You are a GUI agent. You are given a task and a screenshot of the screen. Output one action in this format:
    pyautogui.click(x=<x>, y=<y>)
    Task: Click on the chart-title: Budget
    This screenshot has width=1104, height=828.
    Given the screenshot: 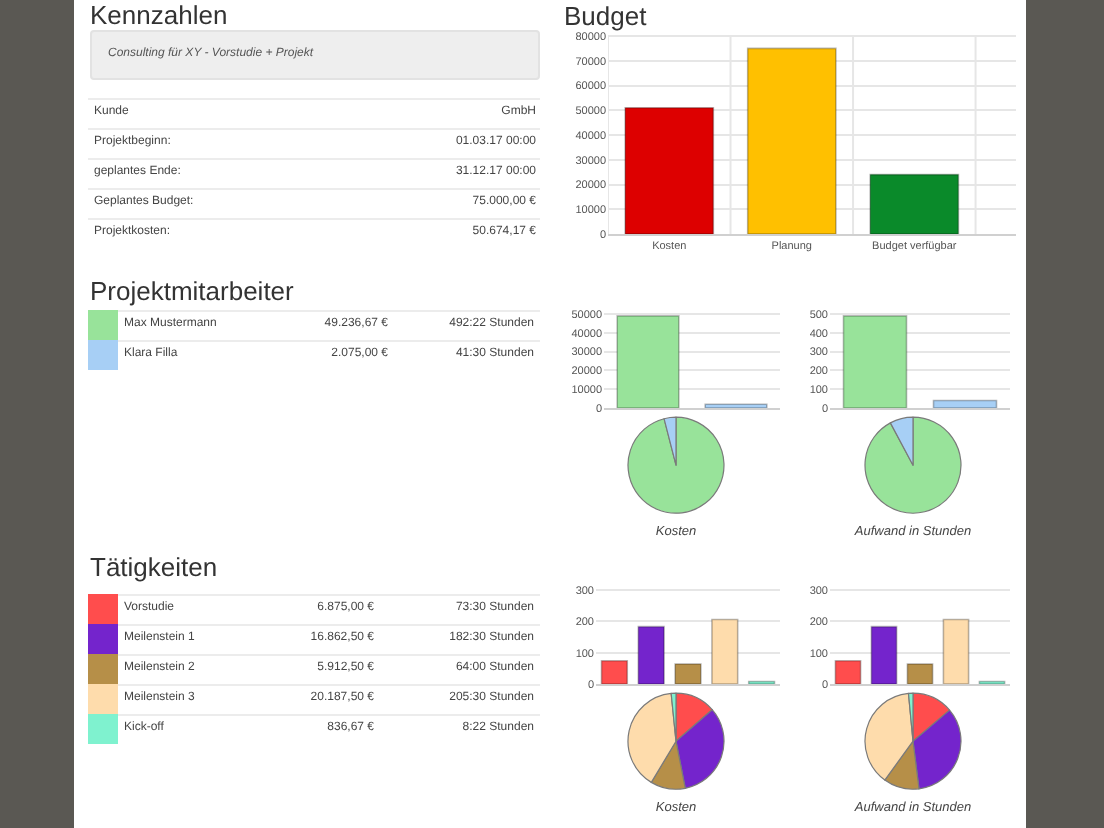 What is the action you would take?
    pyautogui.click(x=606, y=16)
    